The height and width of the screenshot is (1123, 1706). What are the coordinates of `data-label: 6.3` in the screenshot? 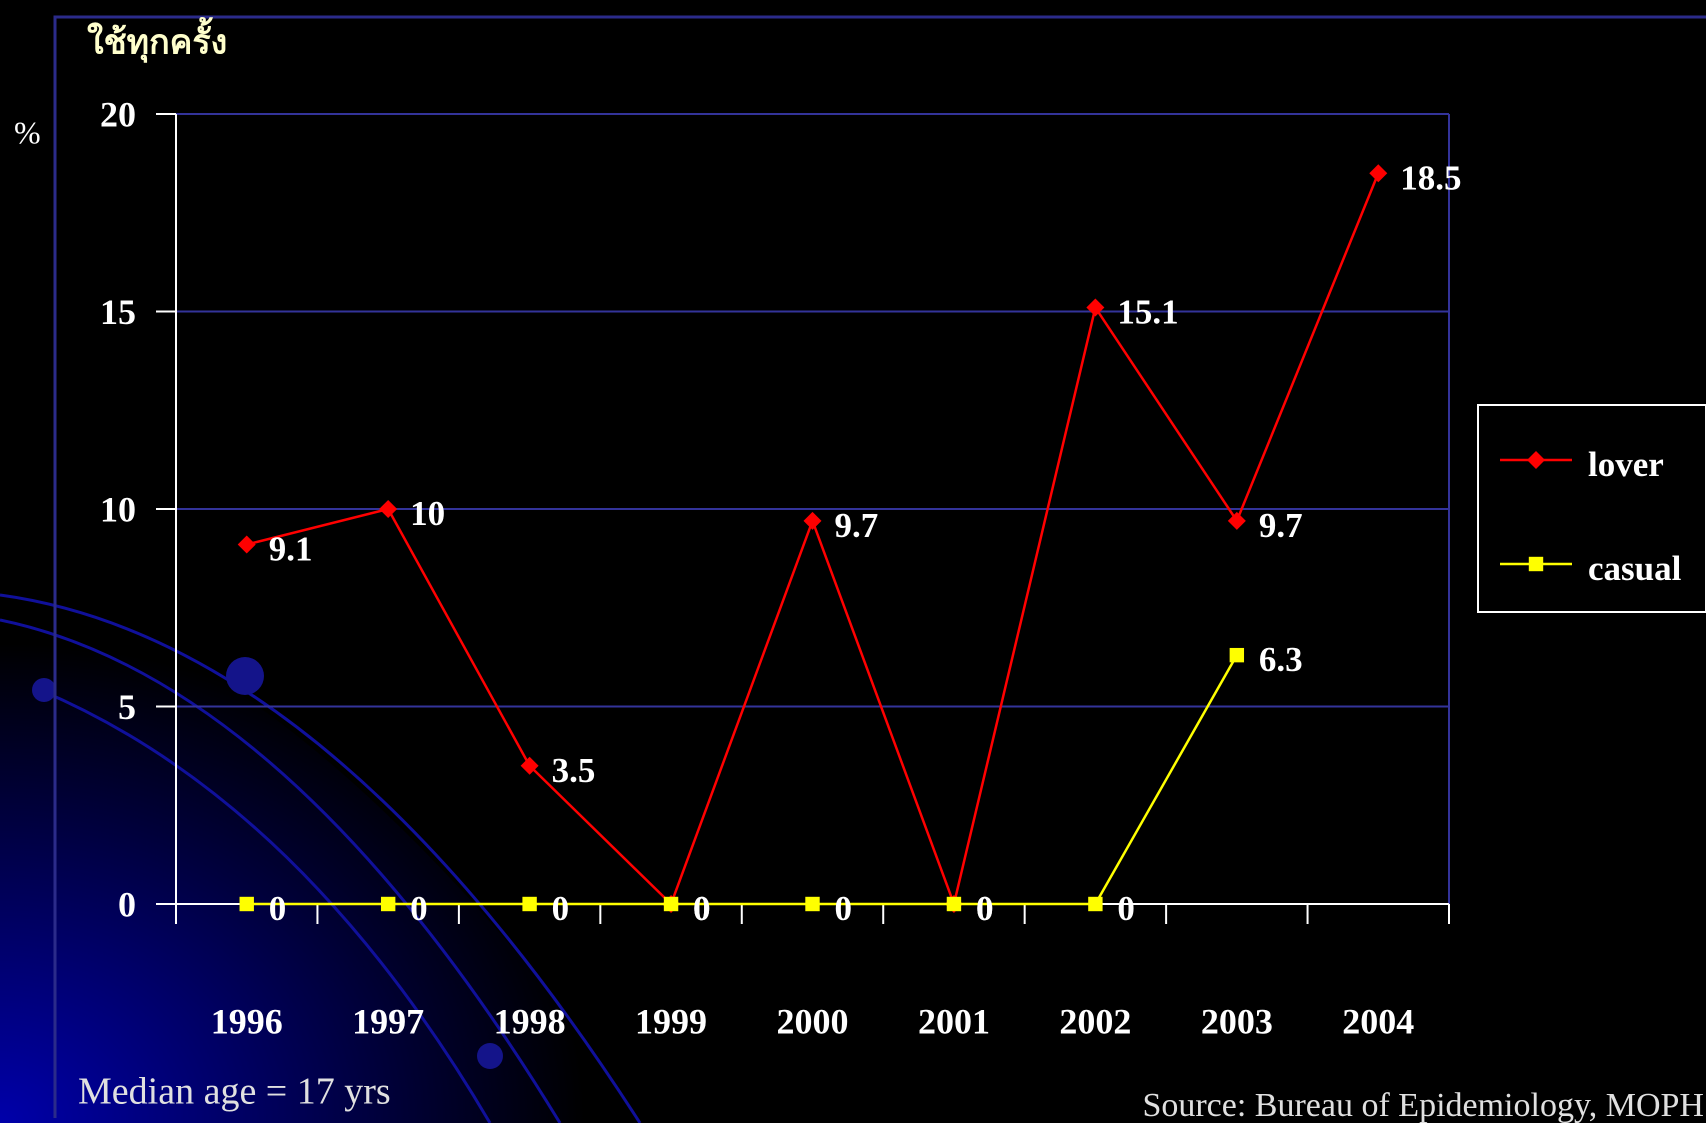 It's located at (1281, 659).